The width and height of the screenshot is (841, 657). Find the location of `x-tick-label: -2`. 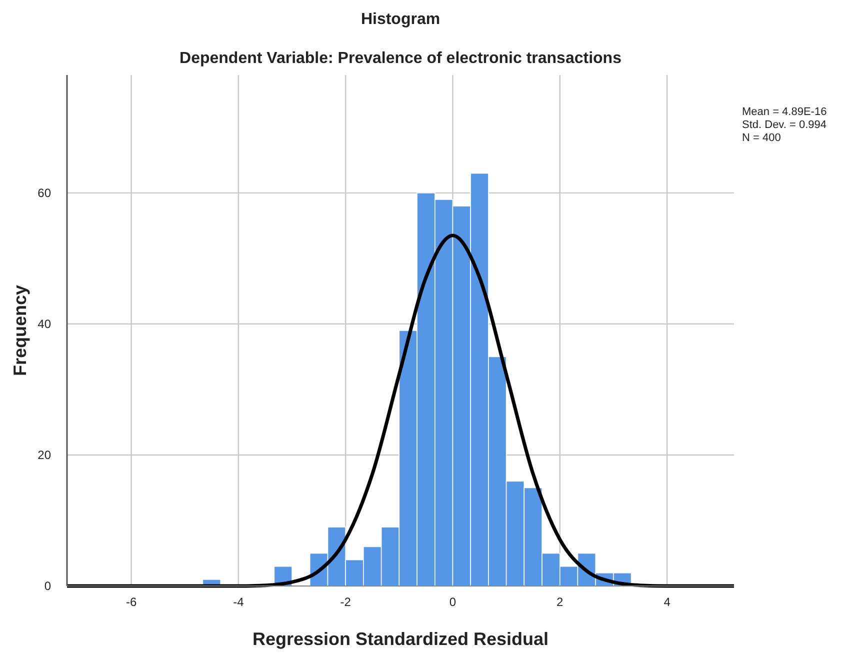

x-tick-label: -2 is located at coordinates (346, 602).